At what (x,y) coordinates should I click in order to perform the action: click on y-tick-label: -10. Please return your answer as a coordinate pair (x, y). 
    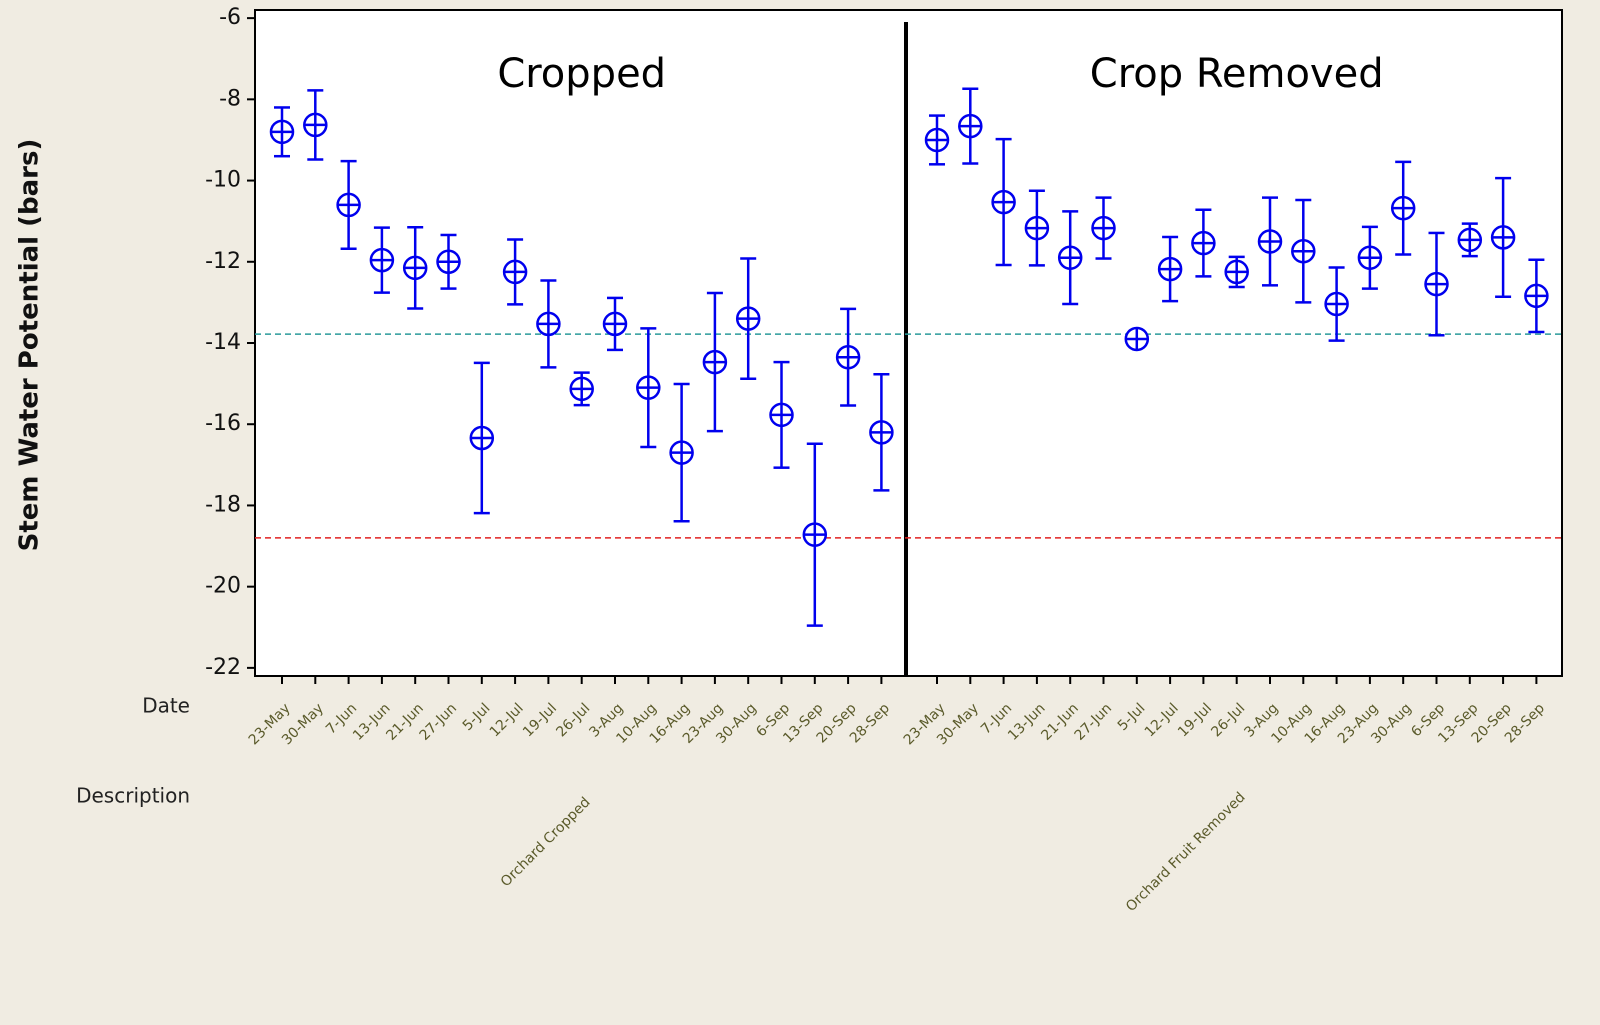
    Looking at the image, I should click on (223, 180).